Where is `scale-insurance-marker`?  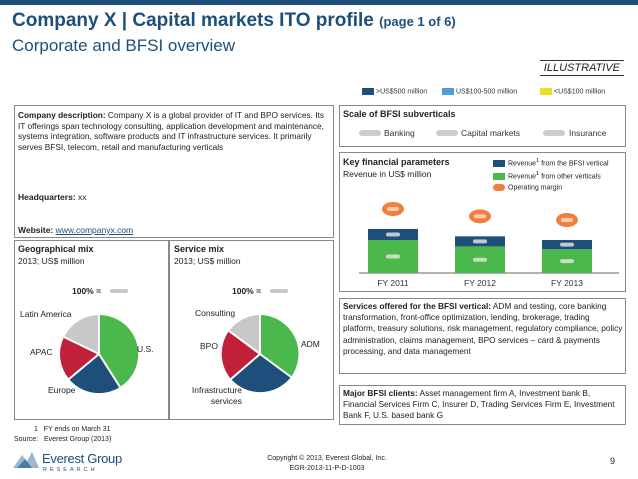 scale-insurance-marker is located at coordinates (554, 133).